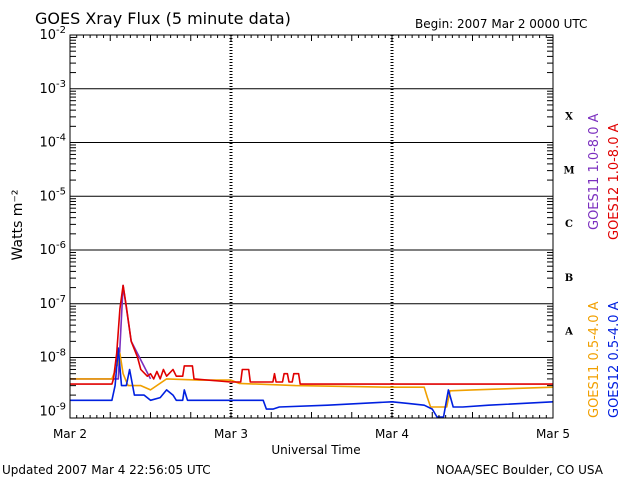  Describe the element at coordinates (52, 303) in the screenshot. I see `y-tick-label: 10⁻⁷` at that location.